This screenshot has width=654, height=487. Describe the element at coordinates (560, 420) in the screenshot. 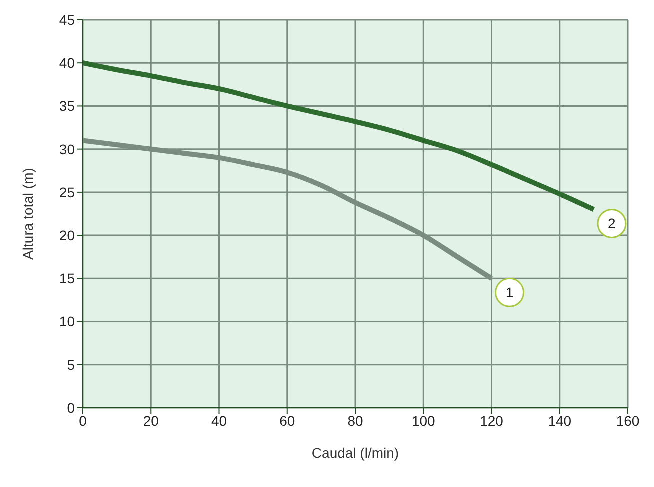

I see `x-tick-label: 140` at that location.